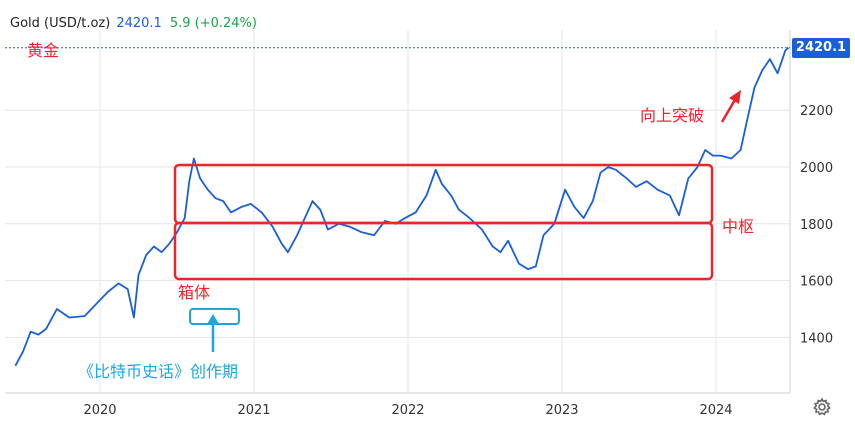 The width and height of the screenshot is (855, 421). I want to click on x-tick-label: 2024, so click(715, 410).